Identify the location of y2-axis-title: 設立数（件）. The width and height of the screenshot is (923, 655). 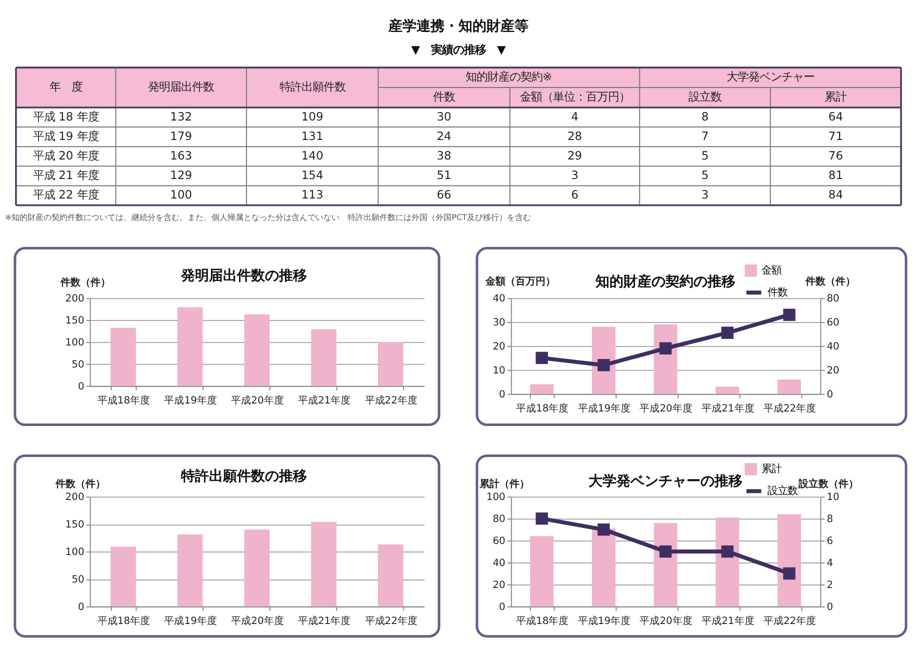
(828, 484).